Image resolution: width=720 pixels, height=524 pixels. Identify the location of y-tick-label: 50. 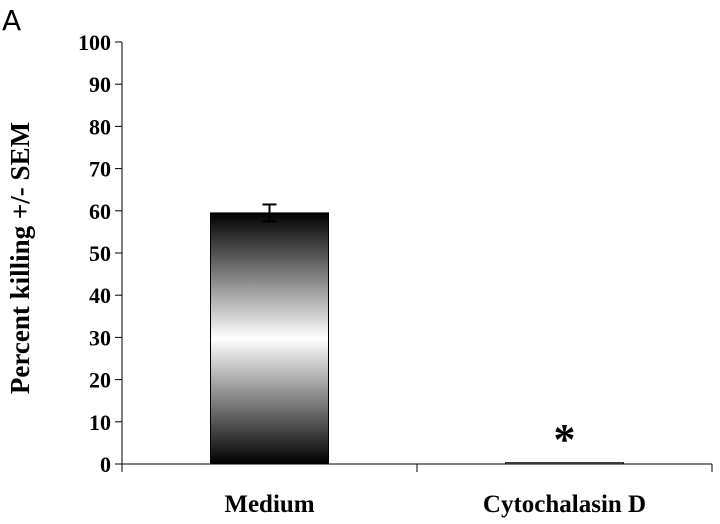
(100, 253).